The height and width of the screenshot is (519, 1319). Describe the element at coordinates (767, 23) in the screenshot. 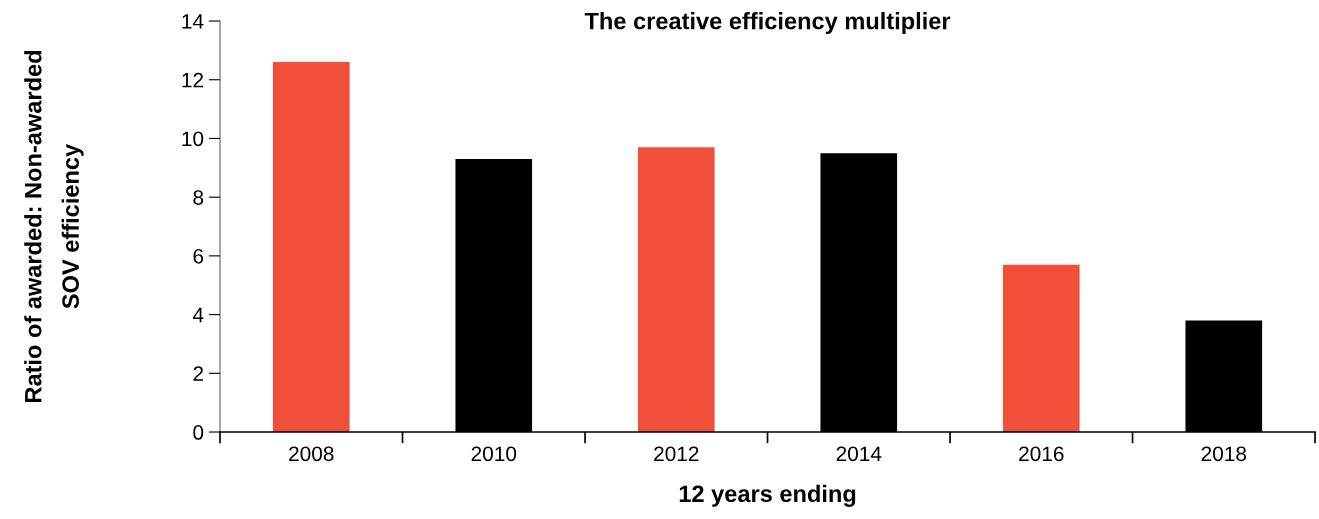

I see `chart-title: The creative efficiency multiplier` at that location.